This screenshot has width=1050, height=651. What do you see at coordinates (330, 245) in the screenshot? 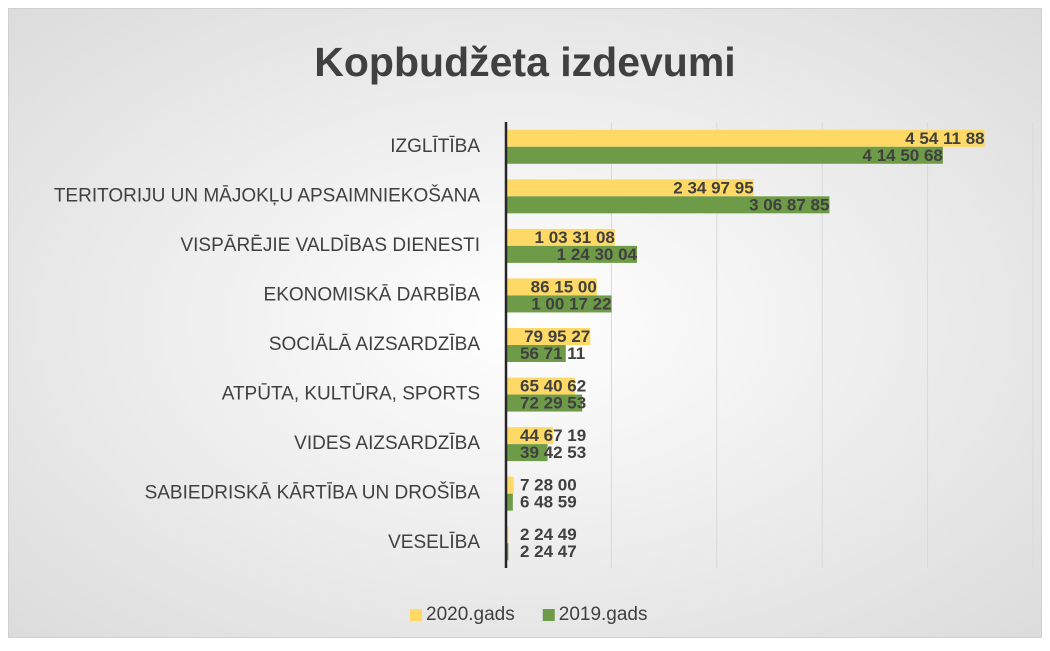
I see `category-label: VISPĀRĒJIE VALDĪBAS DIENESTI` at bounding box center [330, 245].